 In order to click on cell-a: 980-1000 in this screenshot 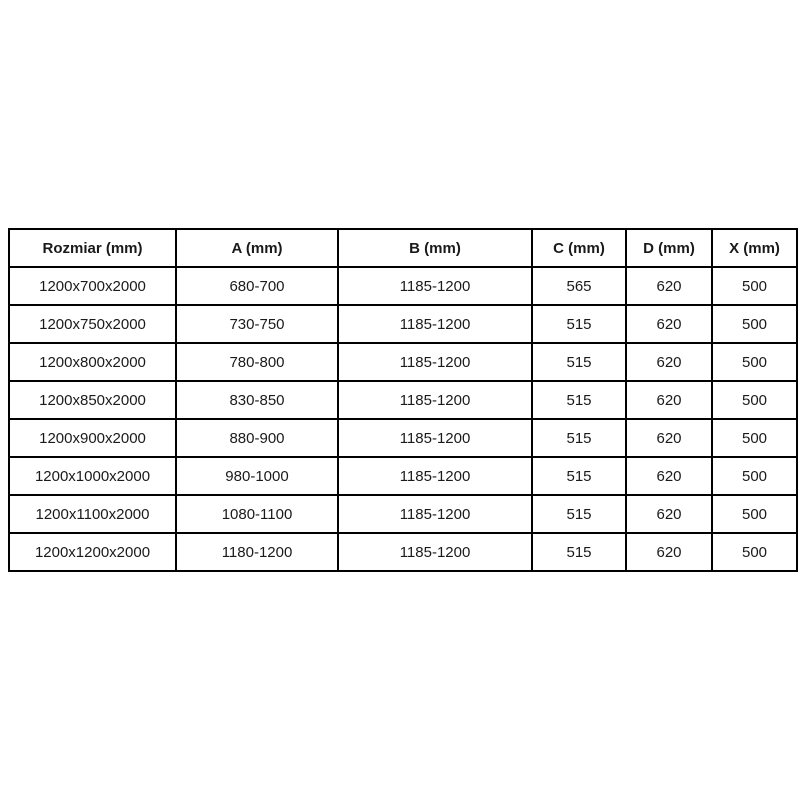, I will do `click(257, 476)`.